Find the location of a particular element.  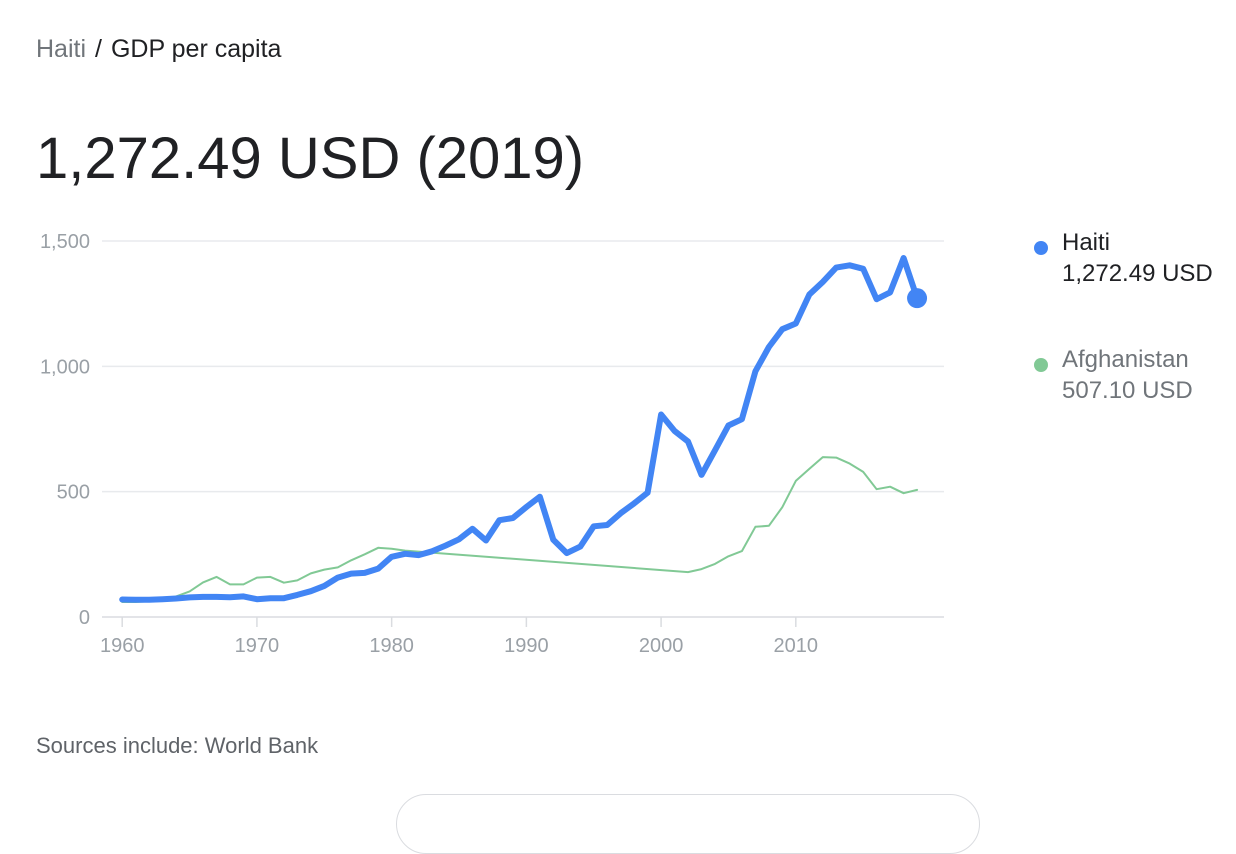

bottom-search-pill is located at coordinates (688, 824).